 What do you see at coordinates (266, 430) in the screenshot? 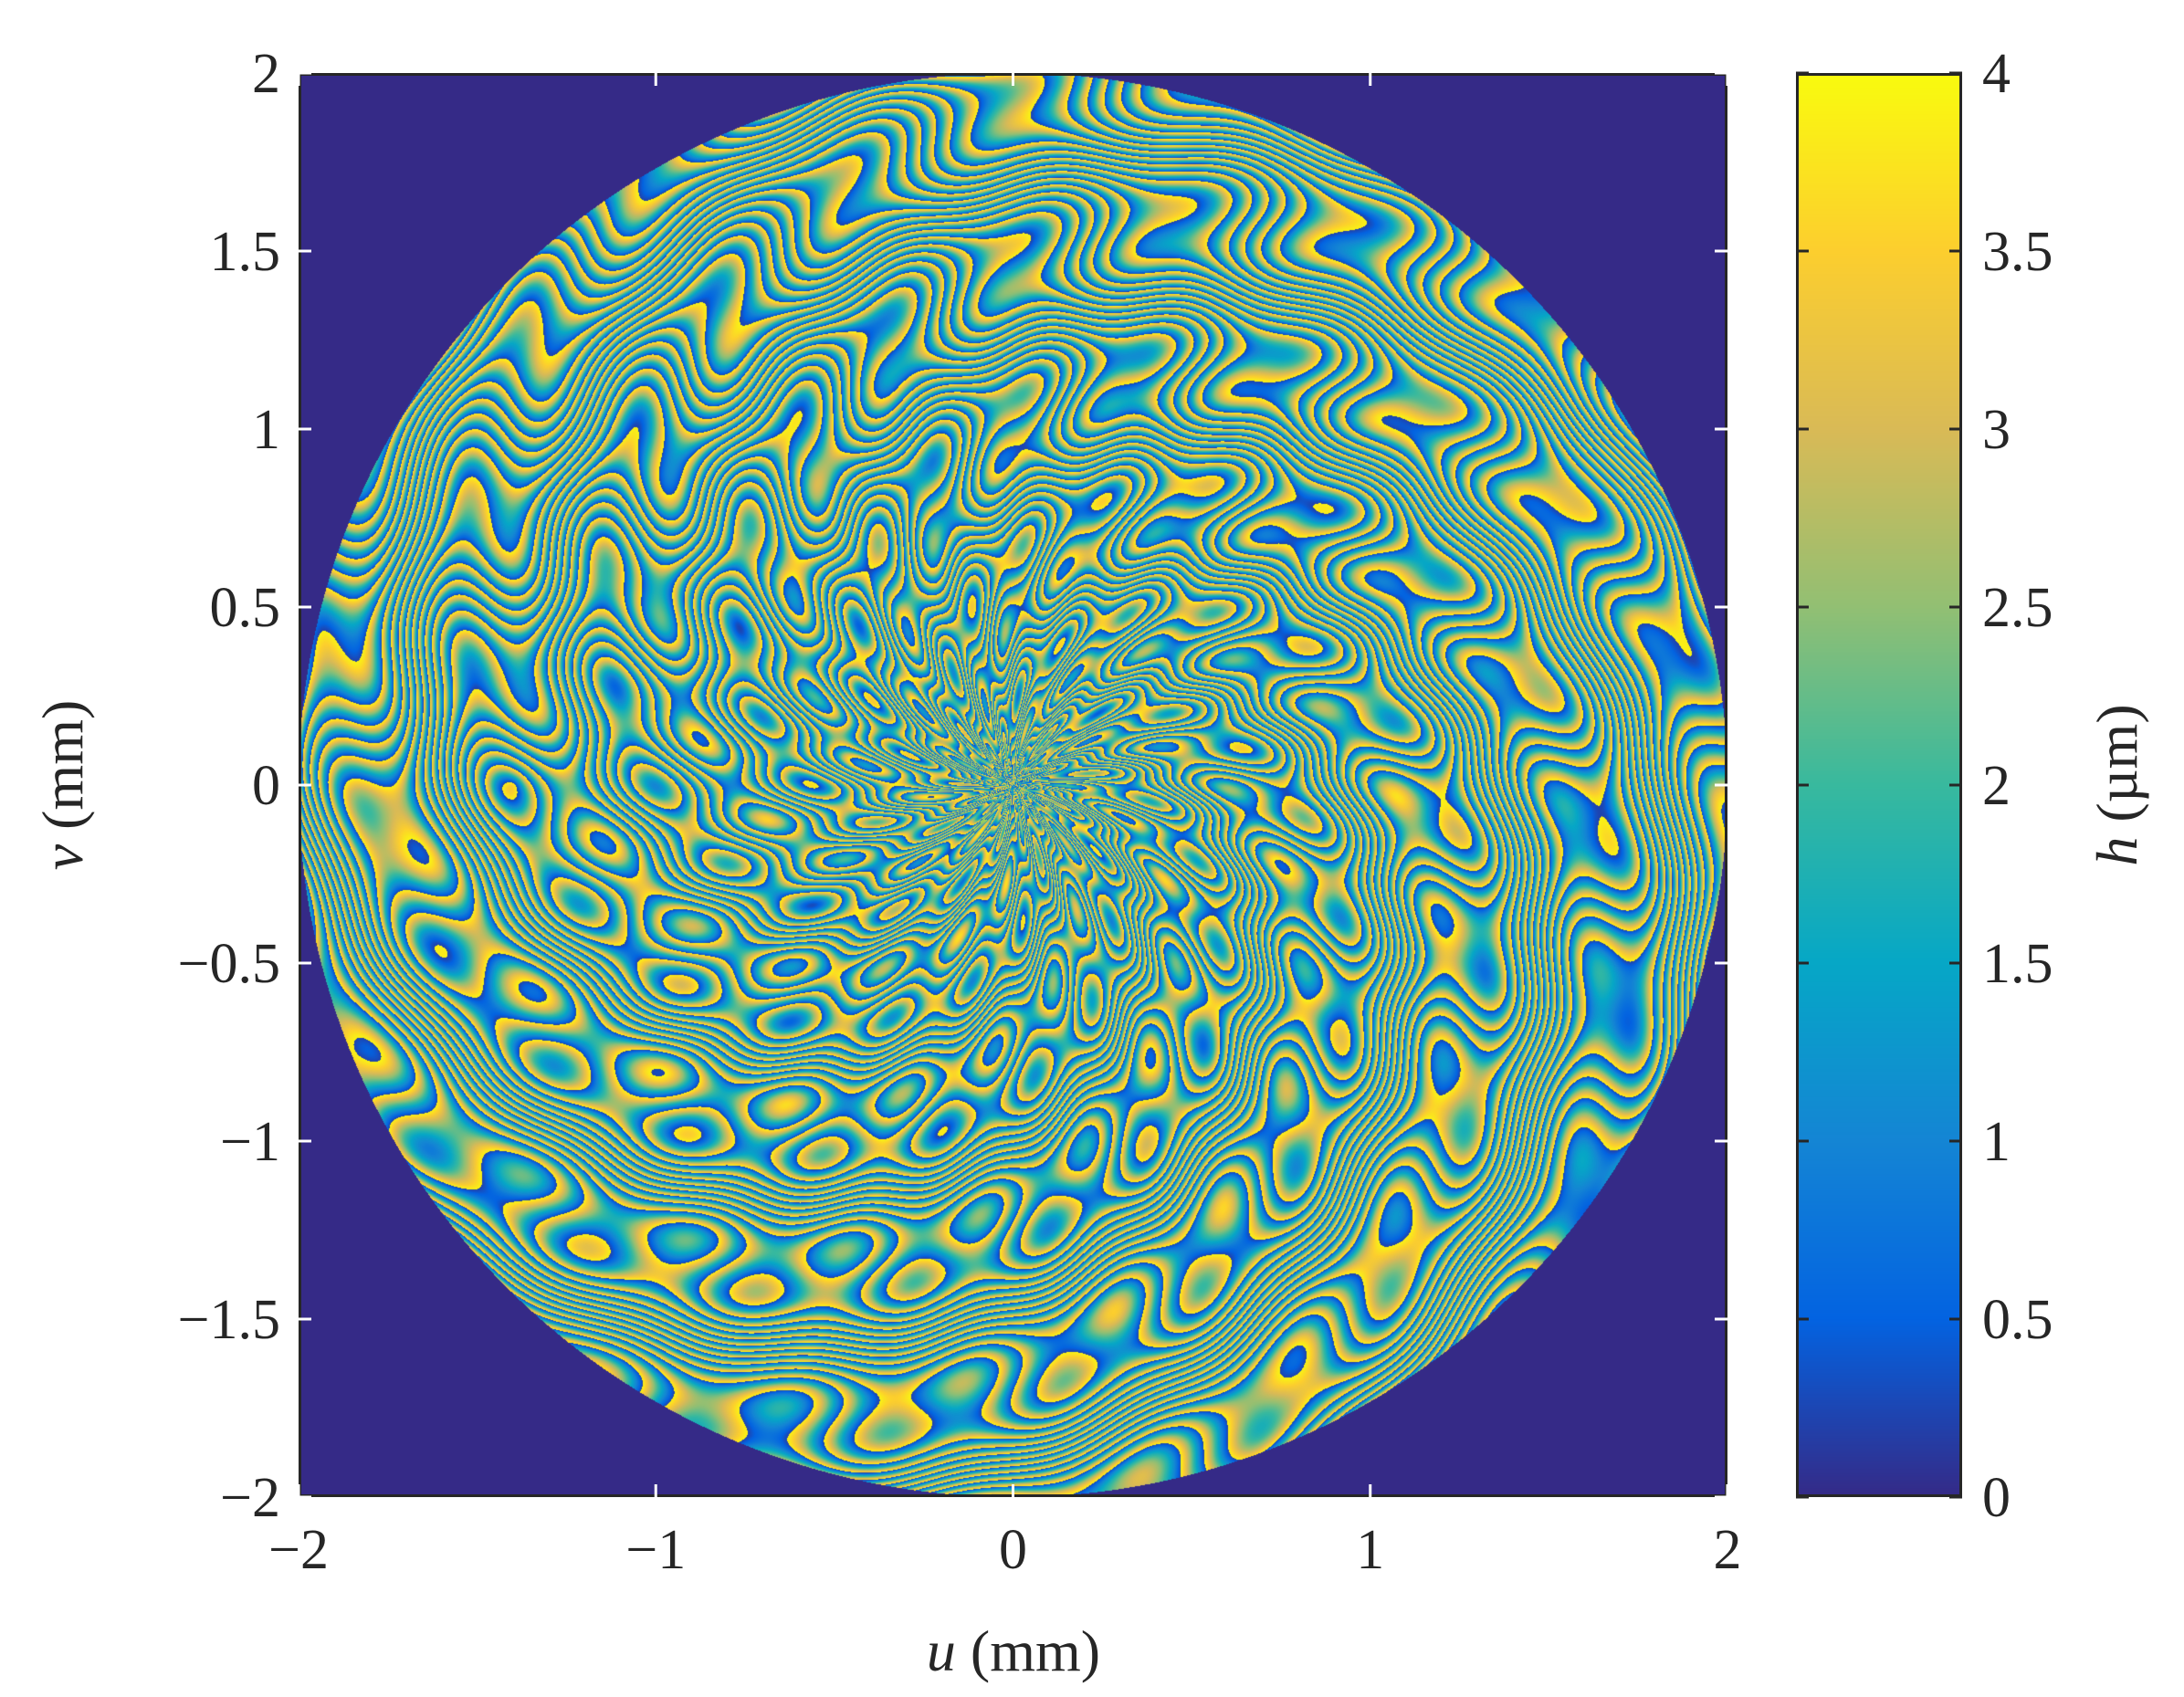
I see `y-tick-label: 1` at bounding box center [266, 430].